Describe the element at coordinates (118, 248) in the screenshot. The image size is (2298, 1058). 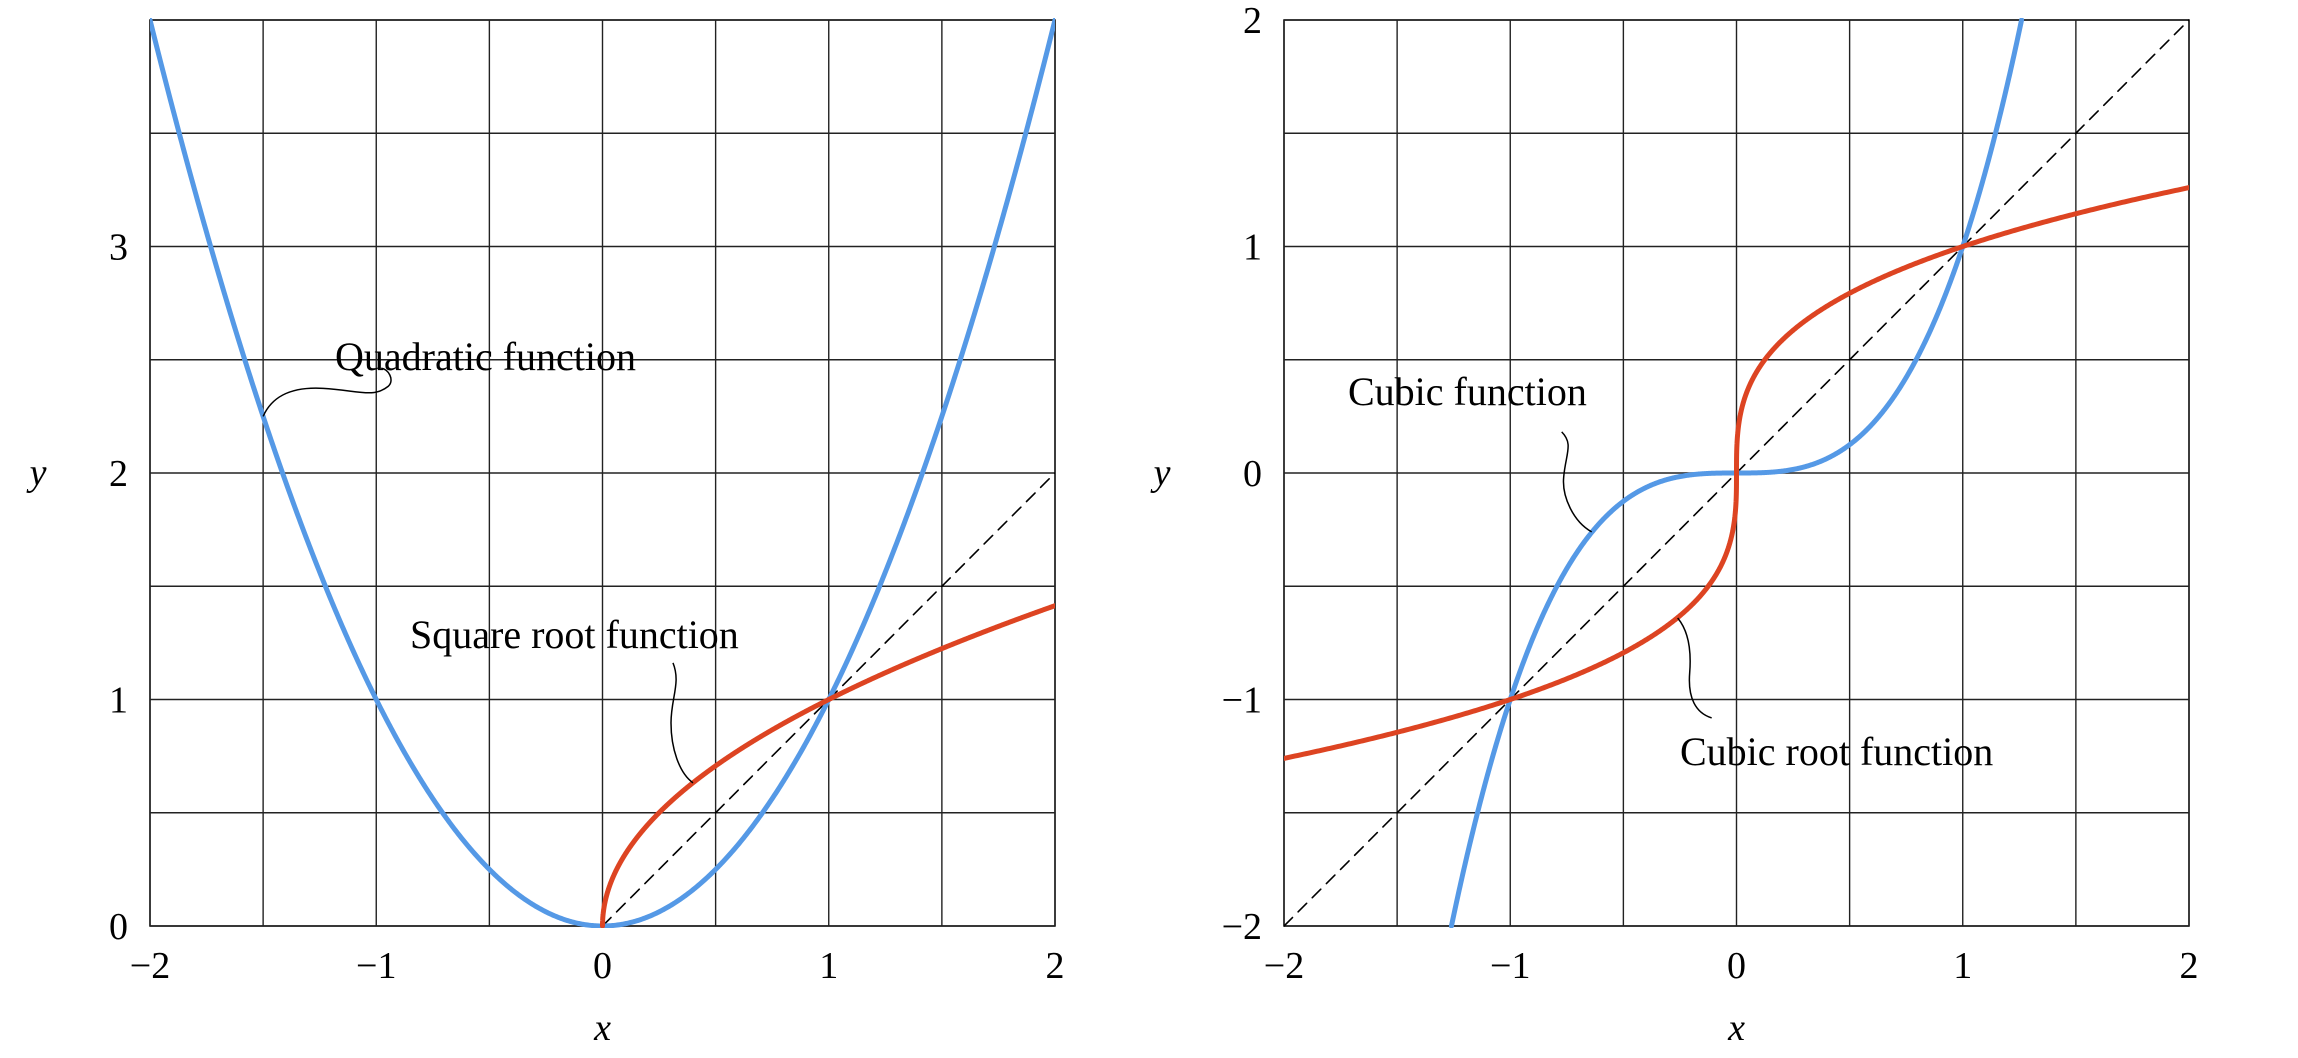
I see `y-tick-label: 3` at that location.